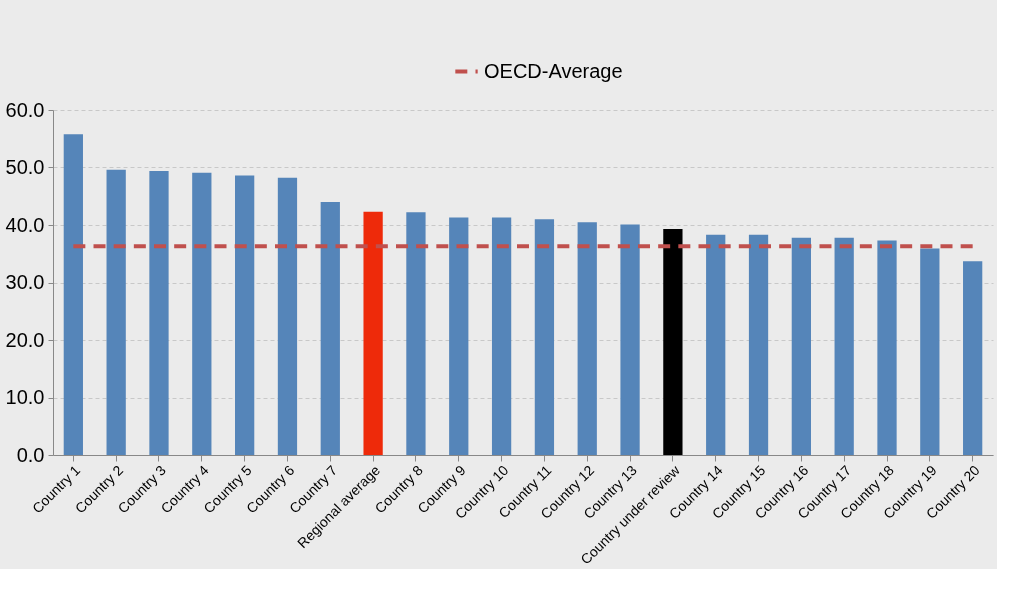  Describe the element at coordinates (25, 339) in the screenshot. I see `y-tick-label: 20.0` at that location.